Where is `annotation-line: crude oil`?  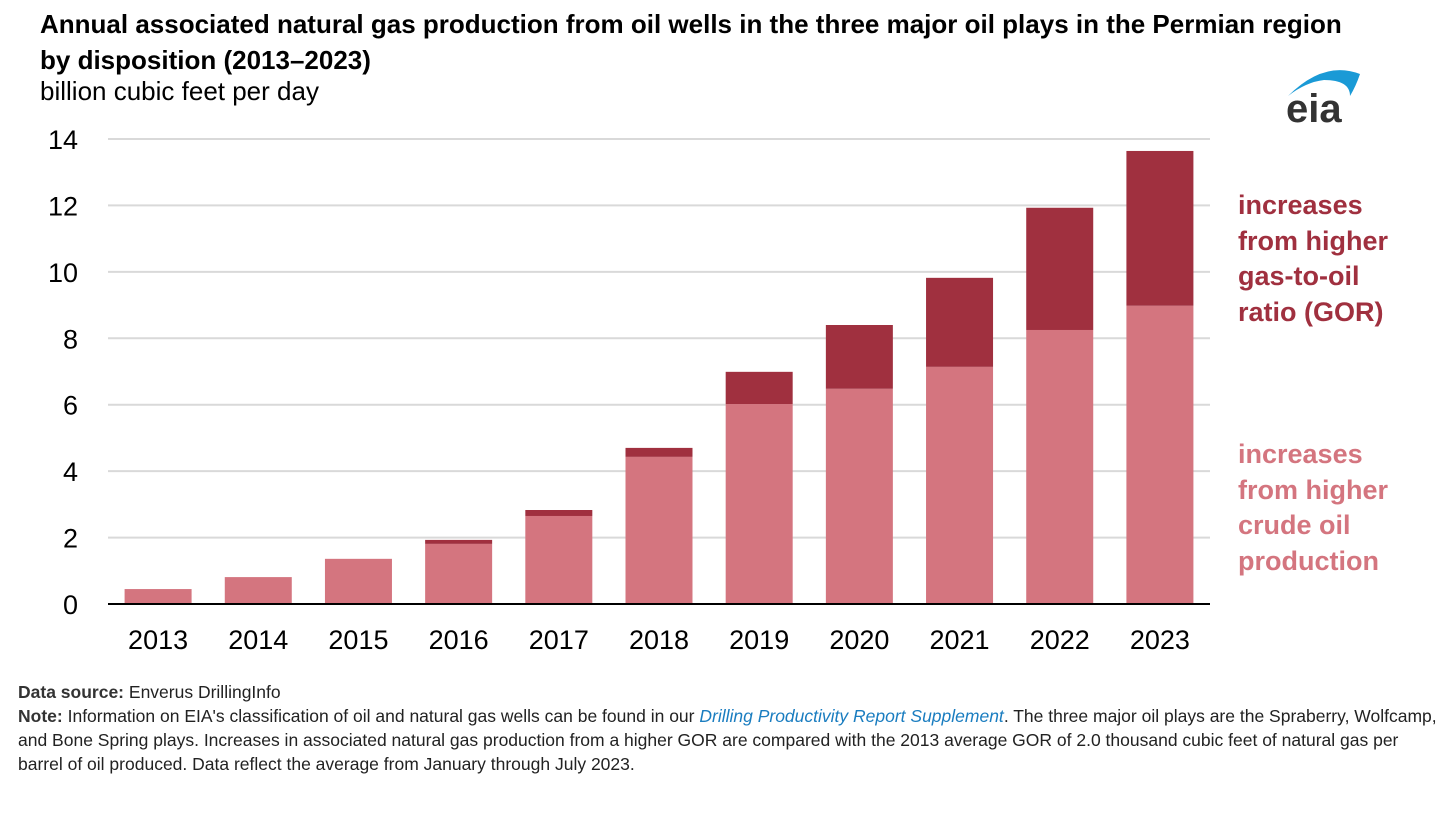 annotation-line: crude oil is located at coordinates (1294, 525).